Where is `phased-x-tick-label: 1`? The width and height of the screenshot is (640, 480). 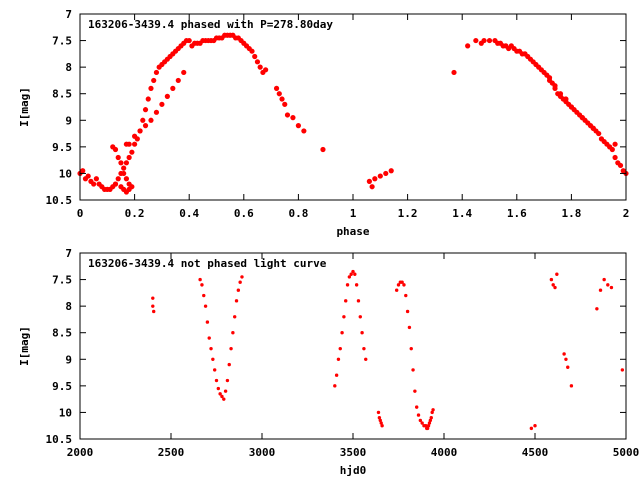
phased-x-tick-label: 1 is located at coordinates (353, 213).